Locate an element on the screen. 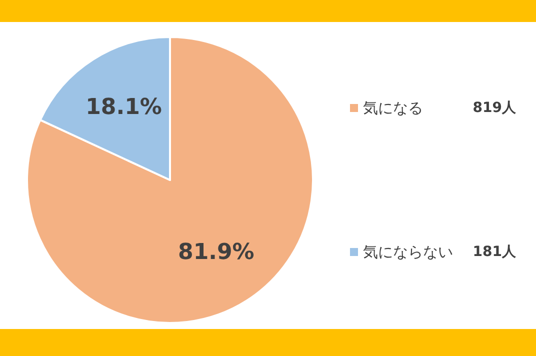 The height and width of the screenshot is (356, 536). data-label: 81.9% is located at coordinates (216, 252).